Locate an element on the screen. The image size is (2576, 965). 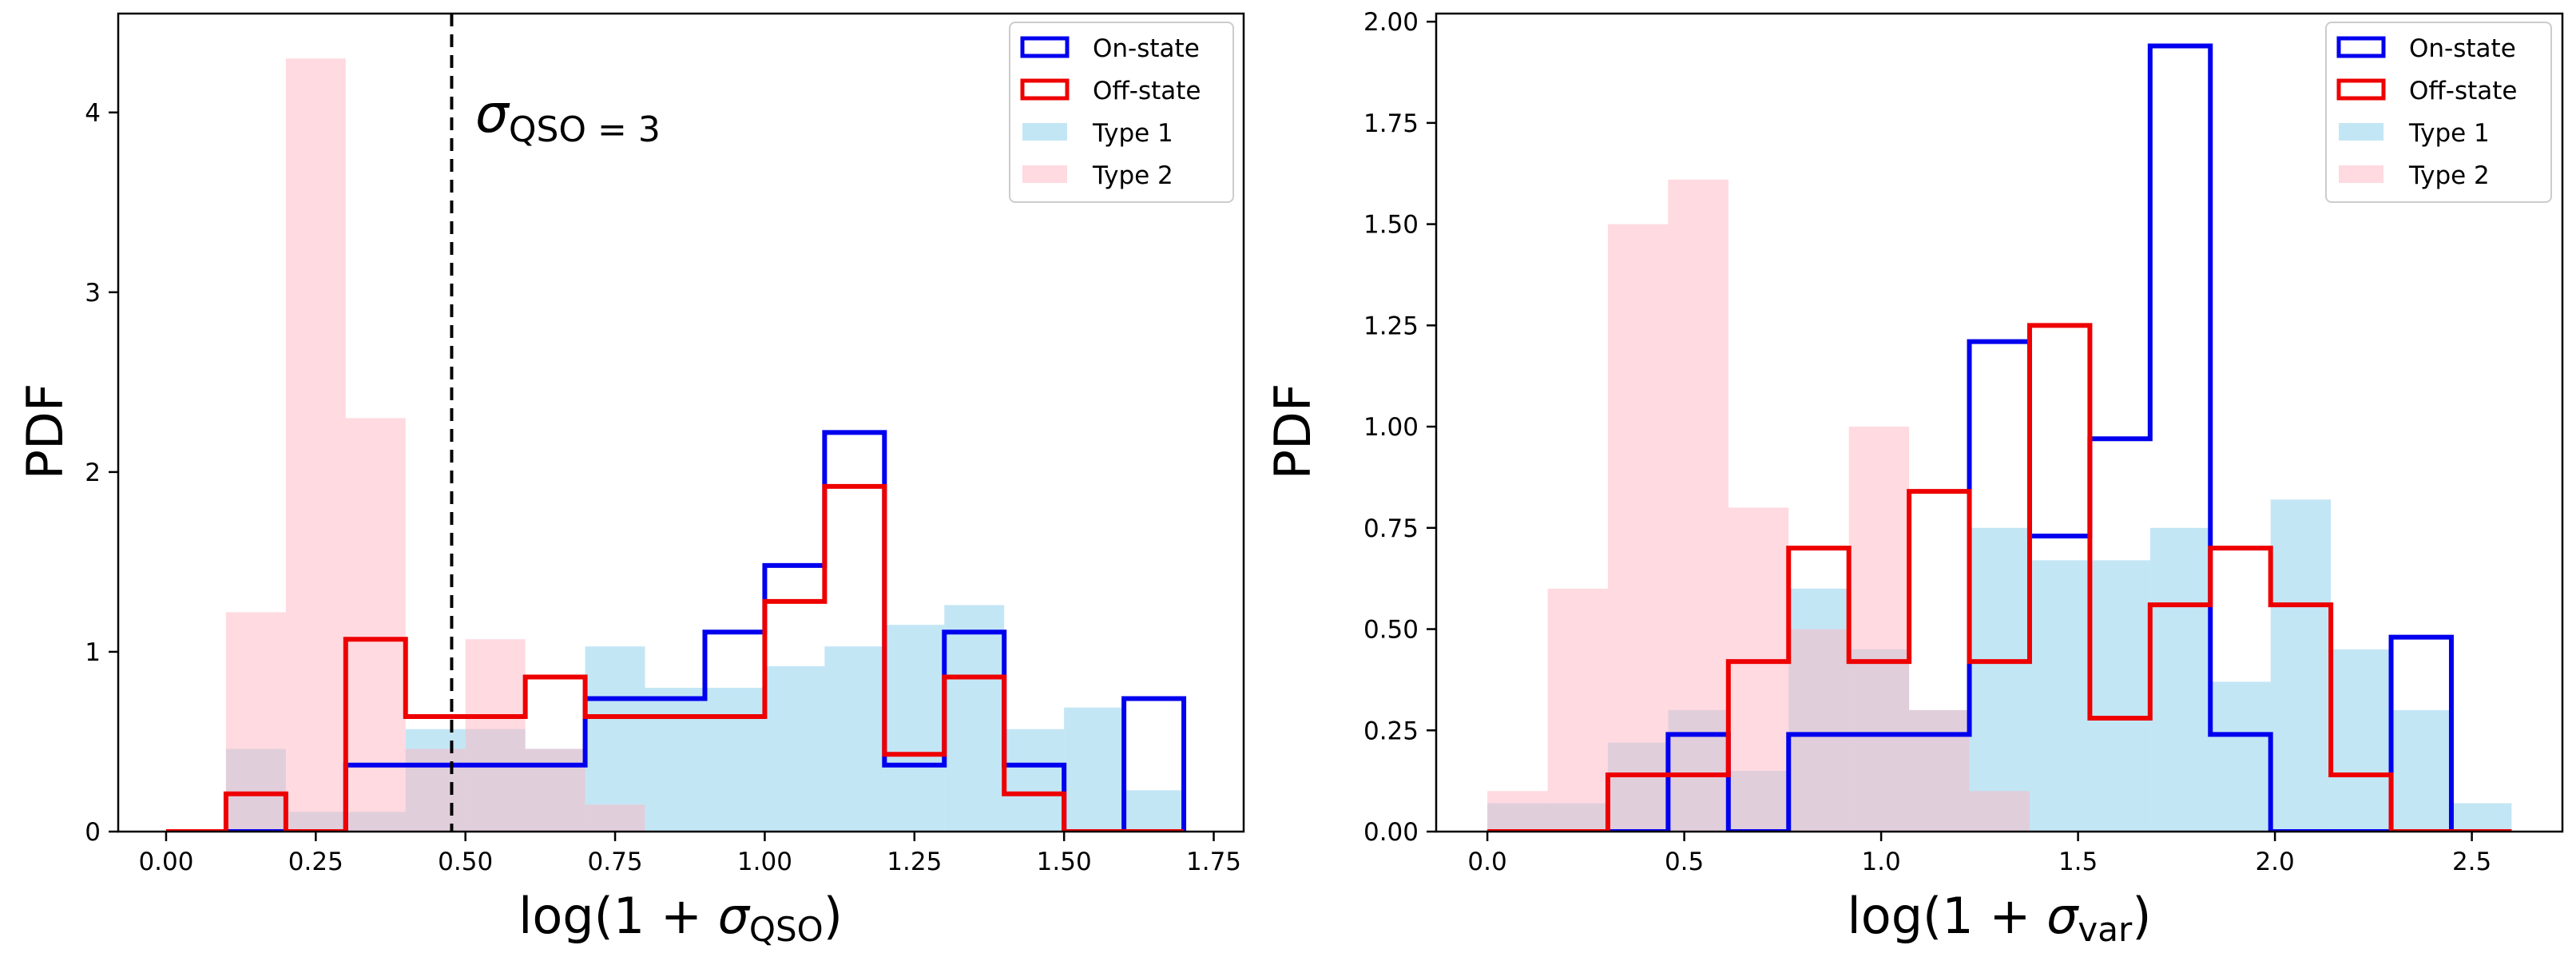
x-tick-label: 1.25 is located at coordinates (914, 862).